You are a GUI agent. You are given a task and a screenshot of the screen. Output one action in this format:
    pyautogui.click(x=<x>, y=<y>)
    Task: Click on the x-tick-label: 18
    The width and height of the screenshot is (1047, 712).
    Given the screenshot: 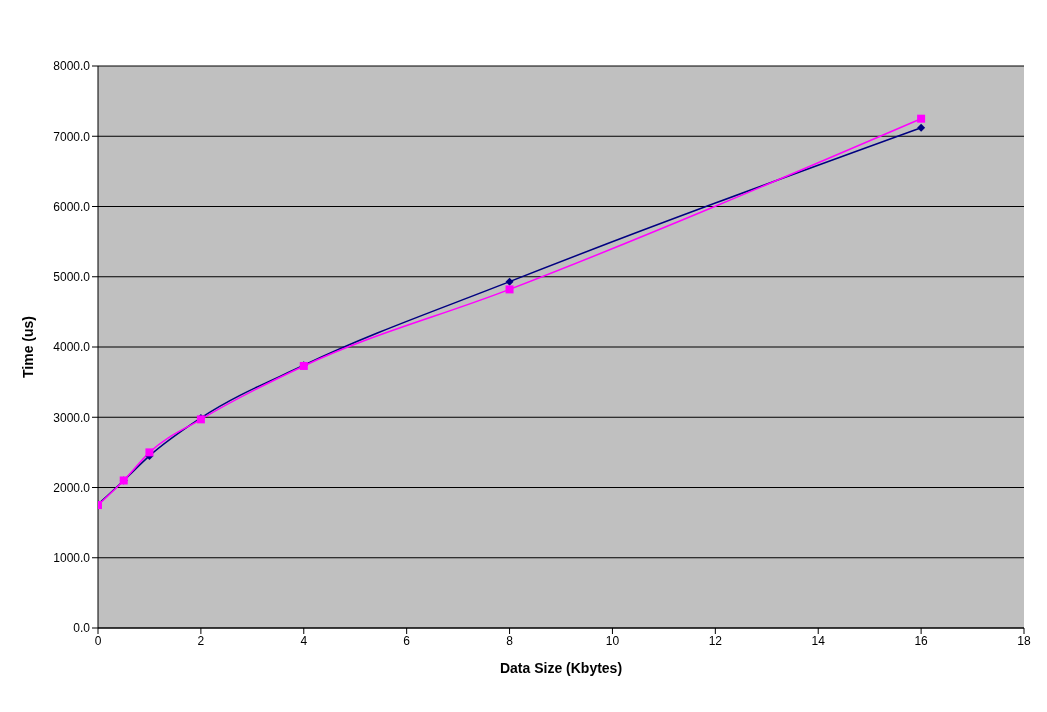 What is the action you would take?
    pyautogui.click(x=1024, y=640)
    